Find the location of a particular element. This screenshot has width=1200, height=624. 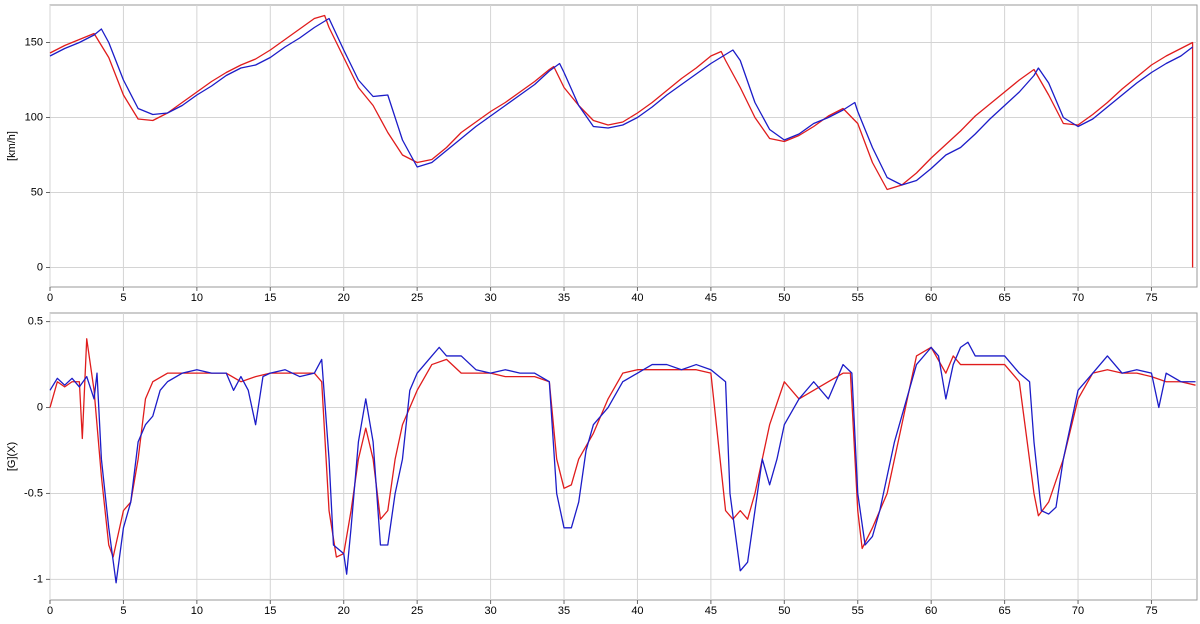

y-tick-label: 0.5 is located at coordinates (35, 321).